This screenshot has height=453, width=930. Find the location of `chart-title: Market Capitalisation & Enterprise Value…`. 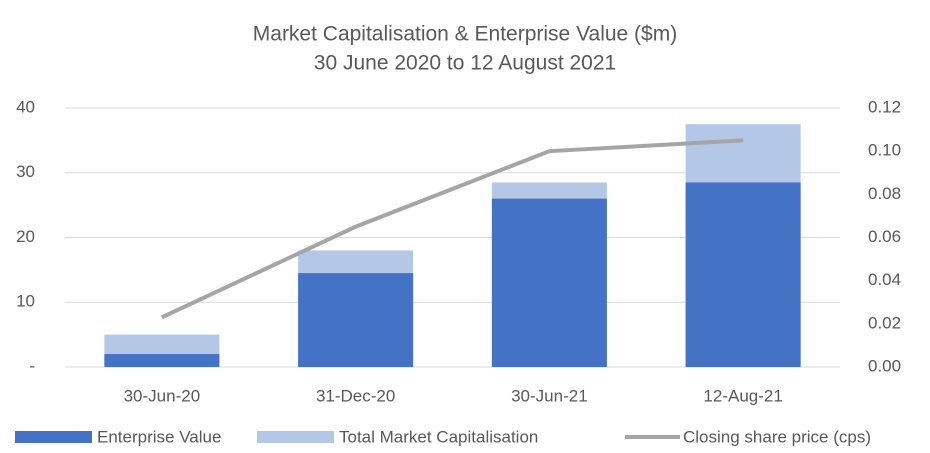

chart-title: Market Capitalisation & Enterprise Value… is located at coordinates (465, 34).